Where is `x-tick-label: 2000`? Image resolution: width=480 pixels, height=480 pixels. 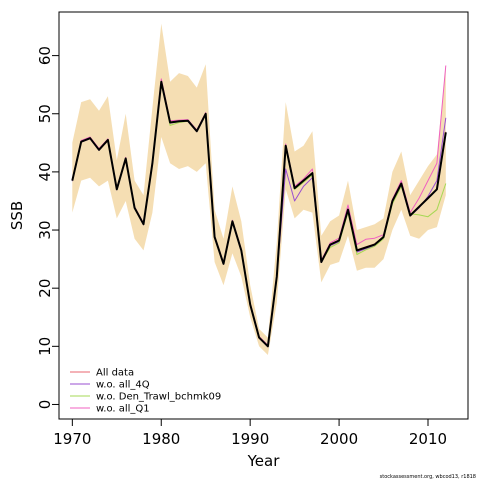
x-tick-label: 2000 is located at coordinates (339, 439).